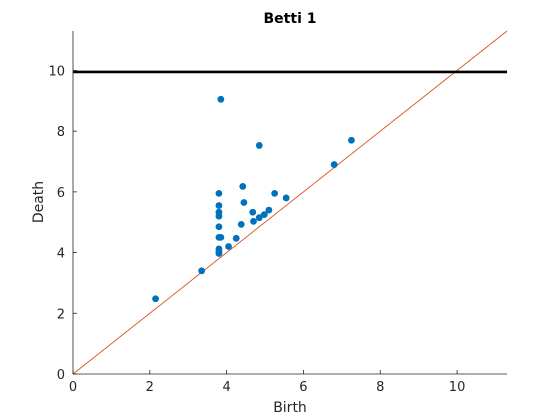 This screenshot has width=560, height=420. What do you see at coordinates (303, 387) in the screenshot?
I see `x-tick-label: 6` at bounding box center [303, 387].